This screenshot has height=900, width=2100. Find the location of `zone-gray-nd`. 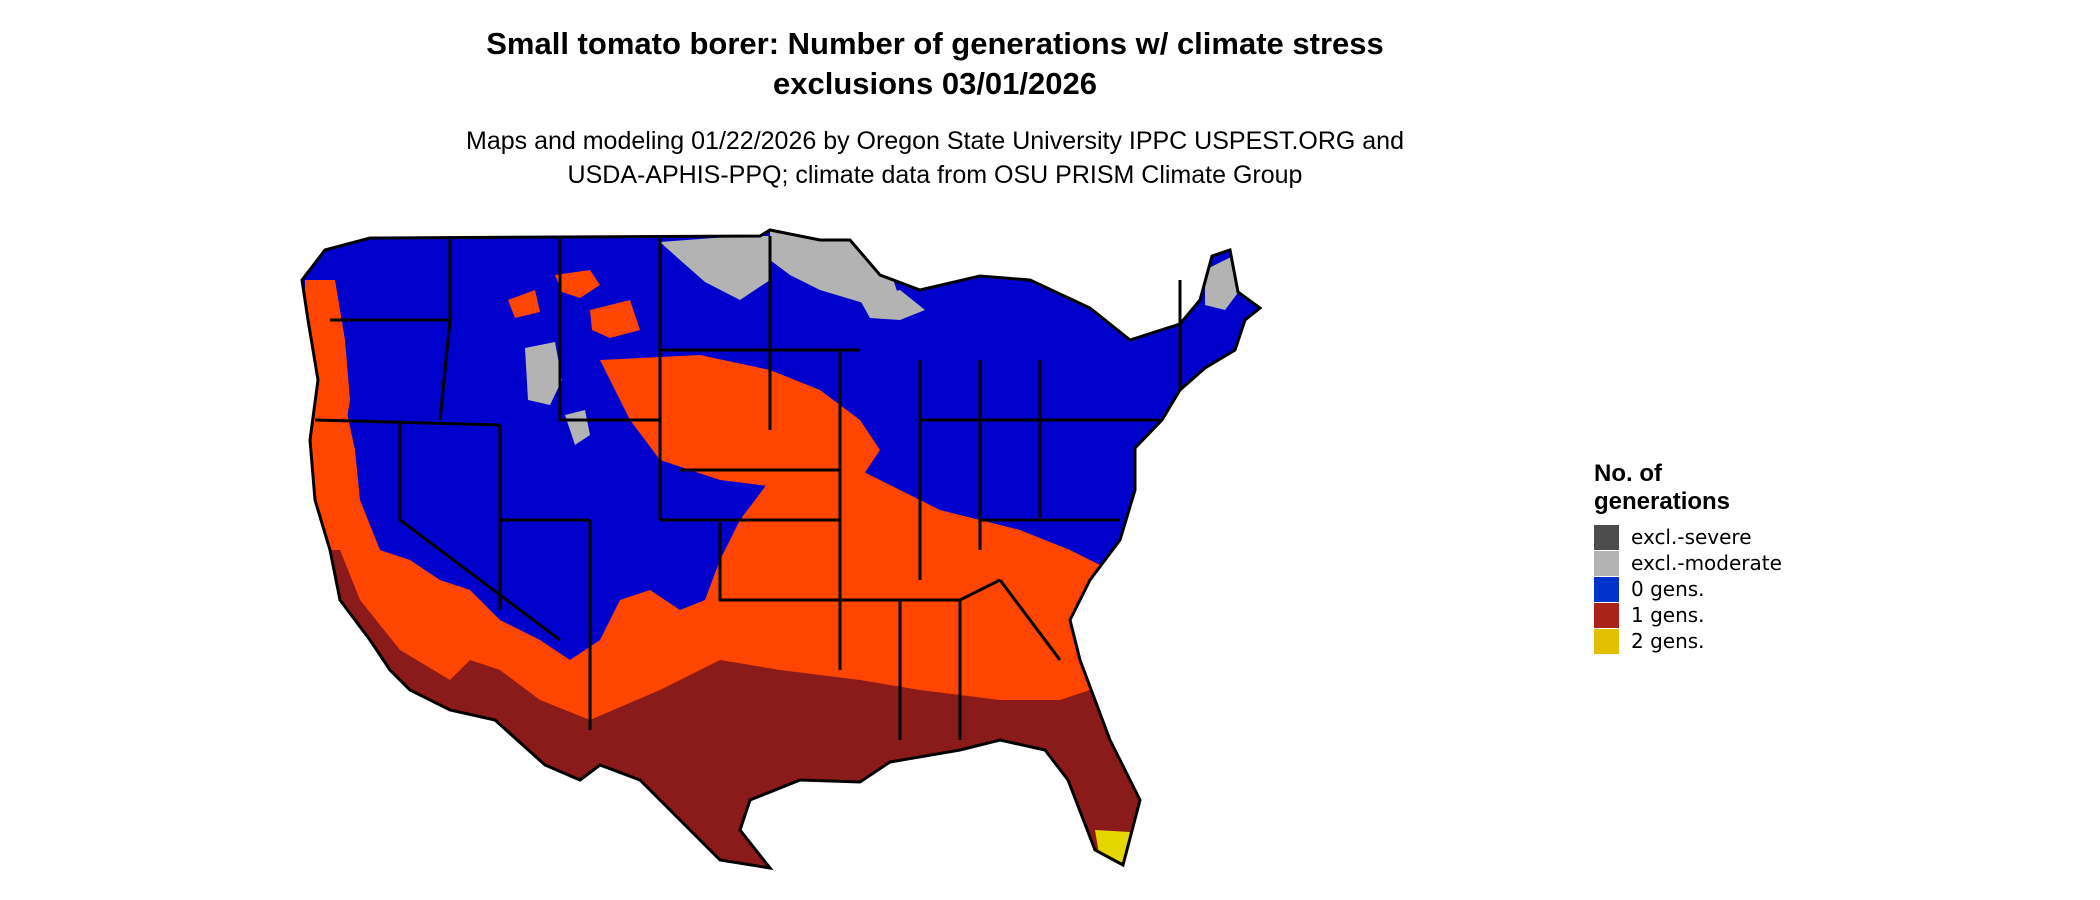

zone-gray-nd is located at coordinates (715, 268).